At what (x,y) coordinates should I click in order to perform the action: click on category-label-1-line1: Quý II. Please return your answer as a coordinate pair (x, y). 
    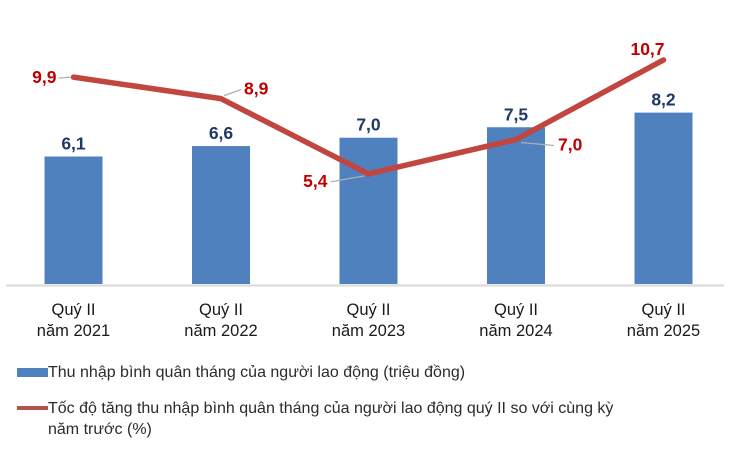
    Looking at the image, I should click on (221, 310).